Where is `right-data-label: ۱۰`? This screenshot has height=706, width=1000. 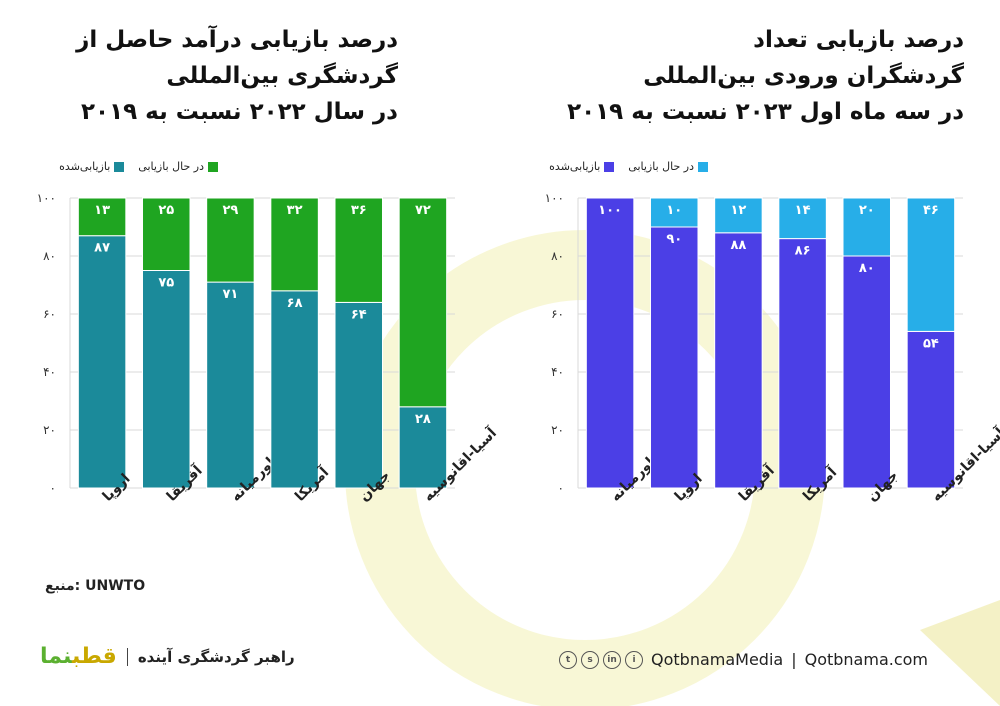
right-data-label: ۱۰ is located at coordinates (674, 210).